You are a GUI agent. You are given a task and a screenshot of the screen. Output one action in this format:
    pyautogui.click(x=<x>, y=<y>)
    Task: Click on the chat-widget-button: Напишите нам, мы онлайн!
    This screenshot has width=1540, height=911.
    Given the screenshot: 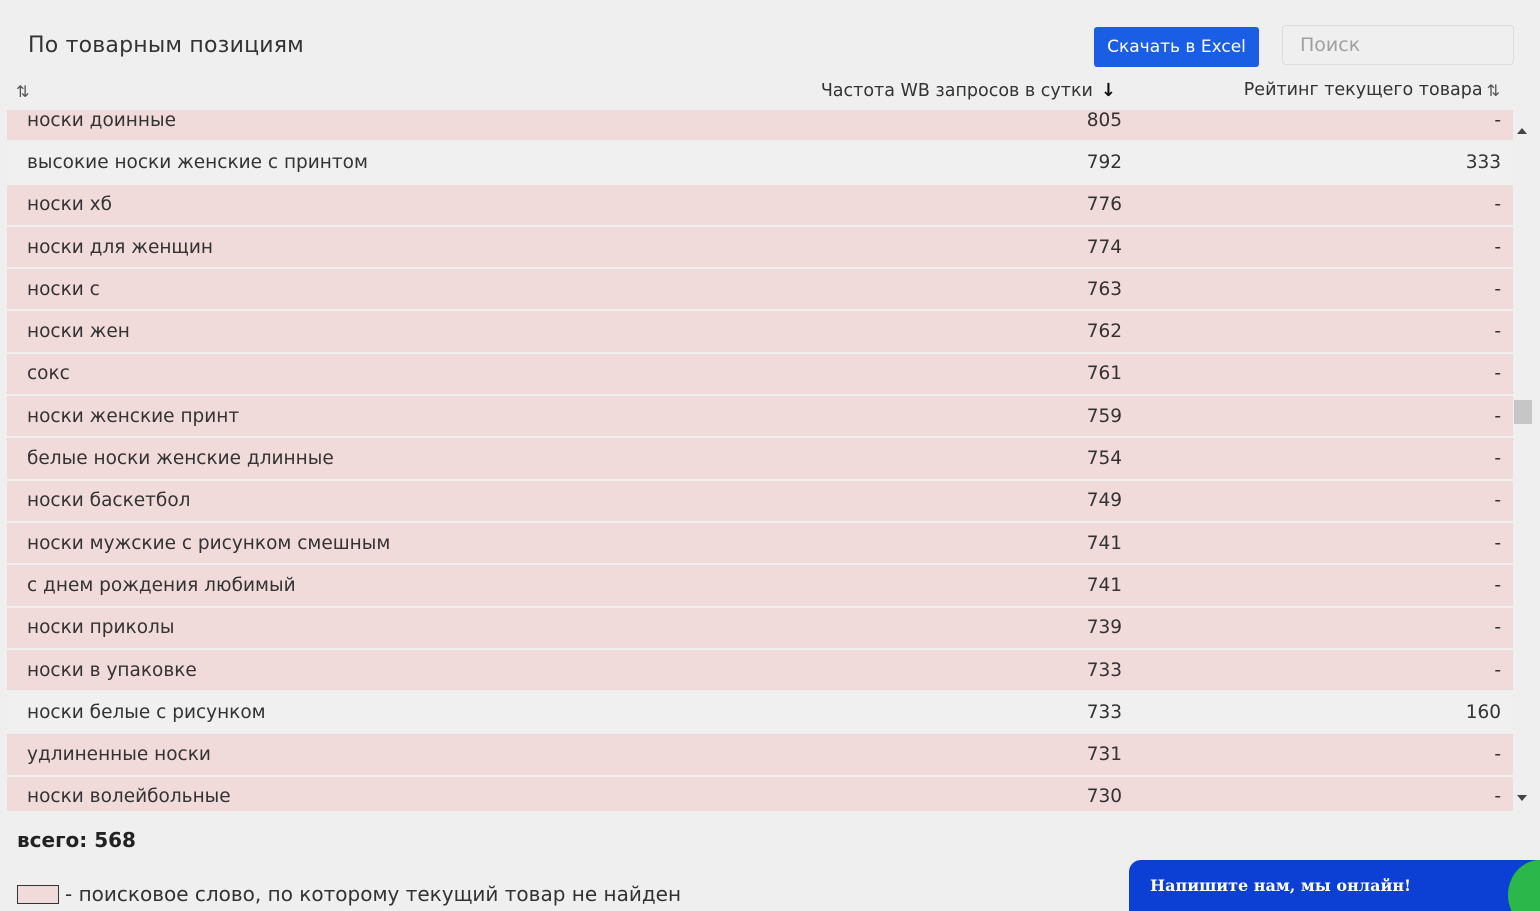 What is the action you would take?
    pyautogui.click(x=1334, y=885)
    